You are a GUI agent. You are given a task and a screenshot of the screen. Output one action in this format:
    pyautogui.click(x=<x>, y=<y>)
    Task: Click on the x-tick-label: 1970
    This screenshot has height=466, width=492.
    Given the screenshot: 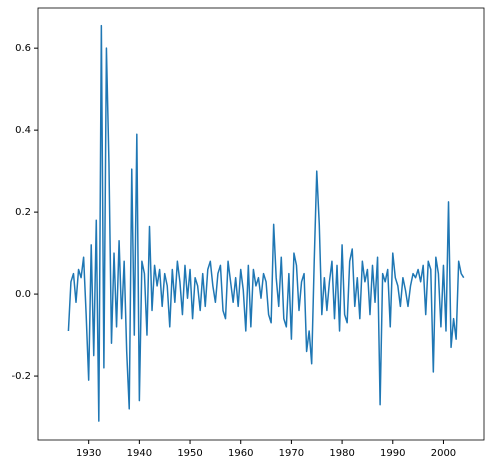 What is the action you would take?
    pyautogui.click(x=291, y=453)
    